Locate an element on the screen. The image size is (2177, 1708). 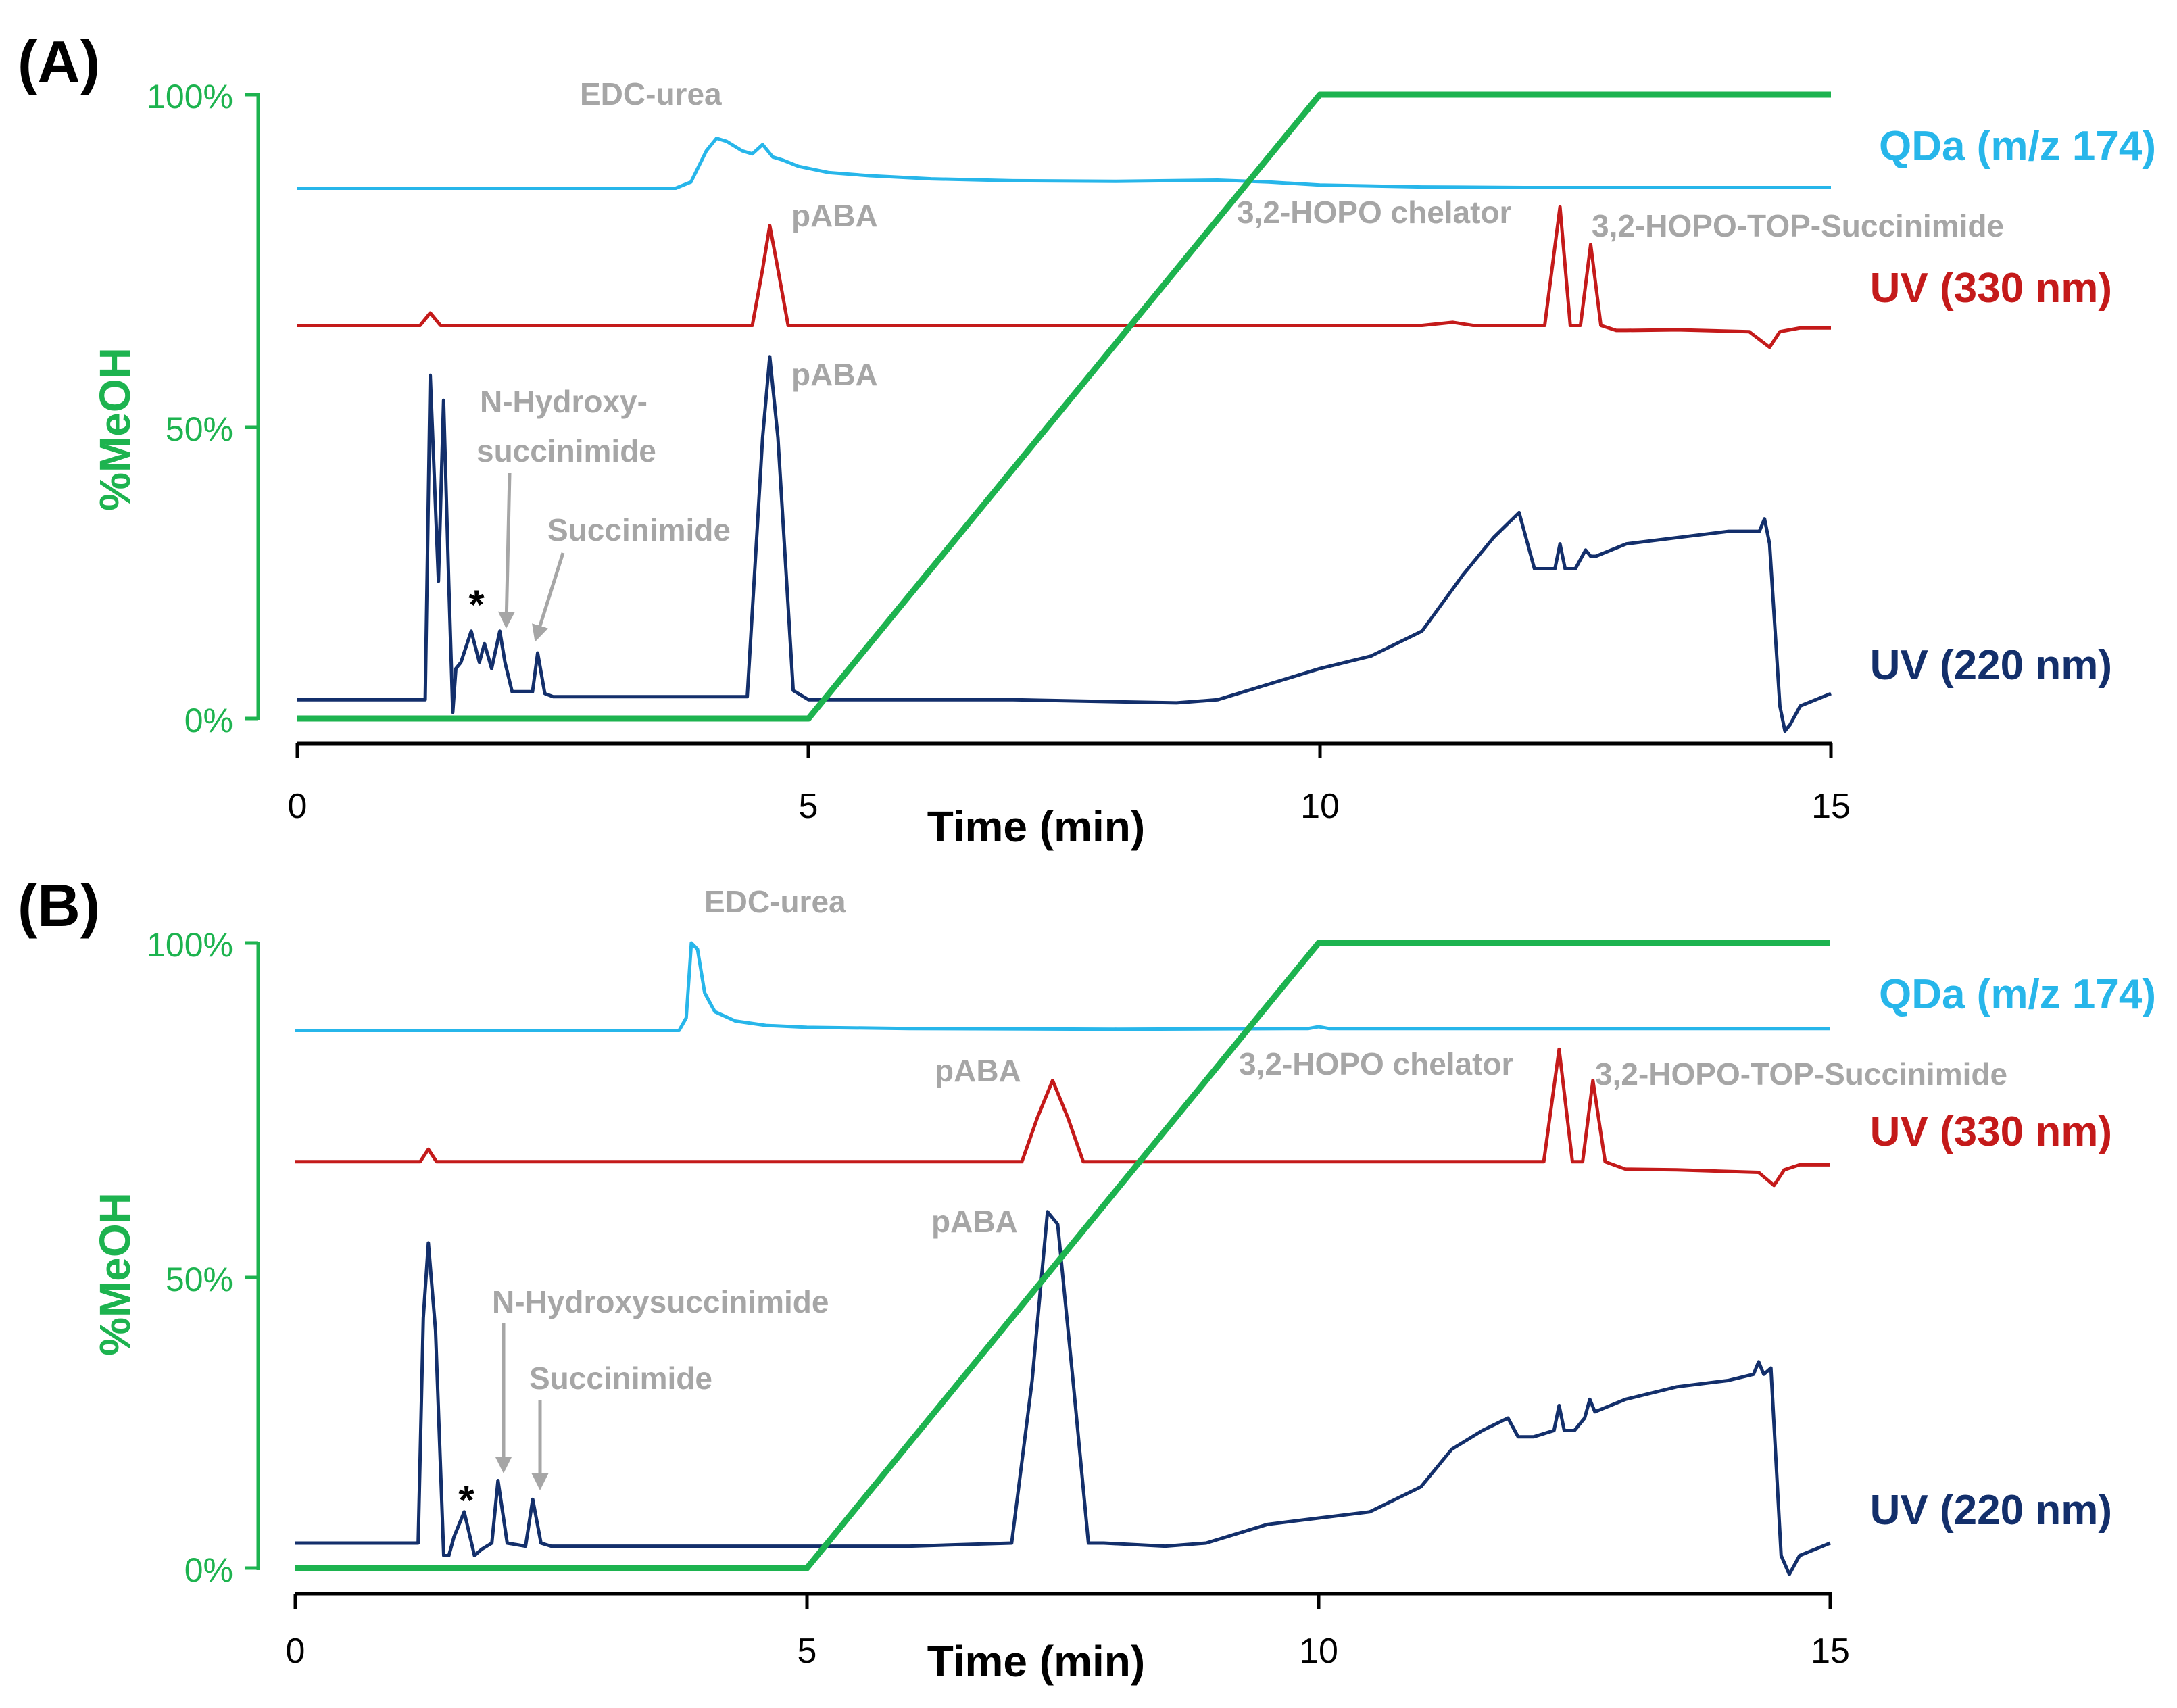
panel-b-ytick-label-0: 0% is located at coordinates (209, 1570).